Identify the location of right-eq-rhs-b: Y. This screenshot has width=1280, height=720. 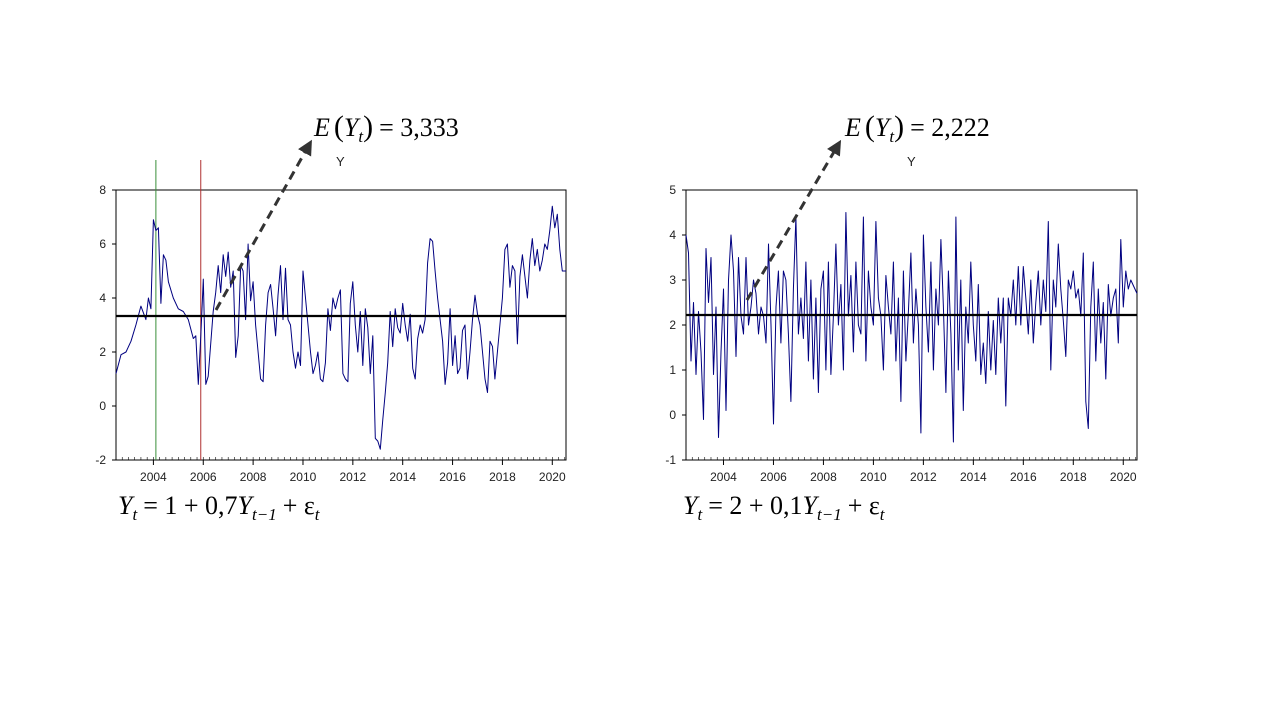
(811, 505).